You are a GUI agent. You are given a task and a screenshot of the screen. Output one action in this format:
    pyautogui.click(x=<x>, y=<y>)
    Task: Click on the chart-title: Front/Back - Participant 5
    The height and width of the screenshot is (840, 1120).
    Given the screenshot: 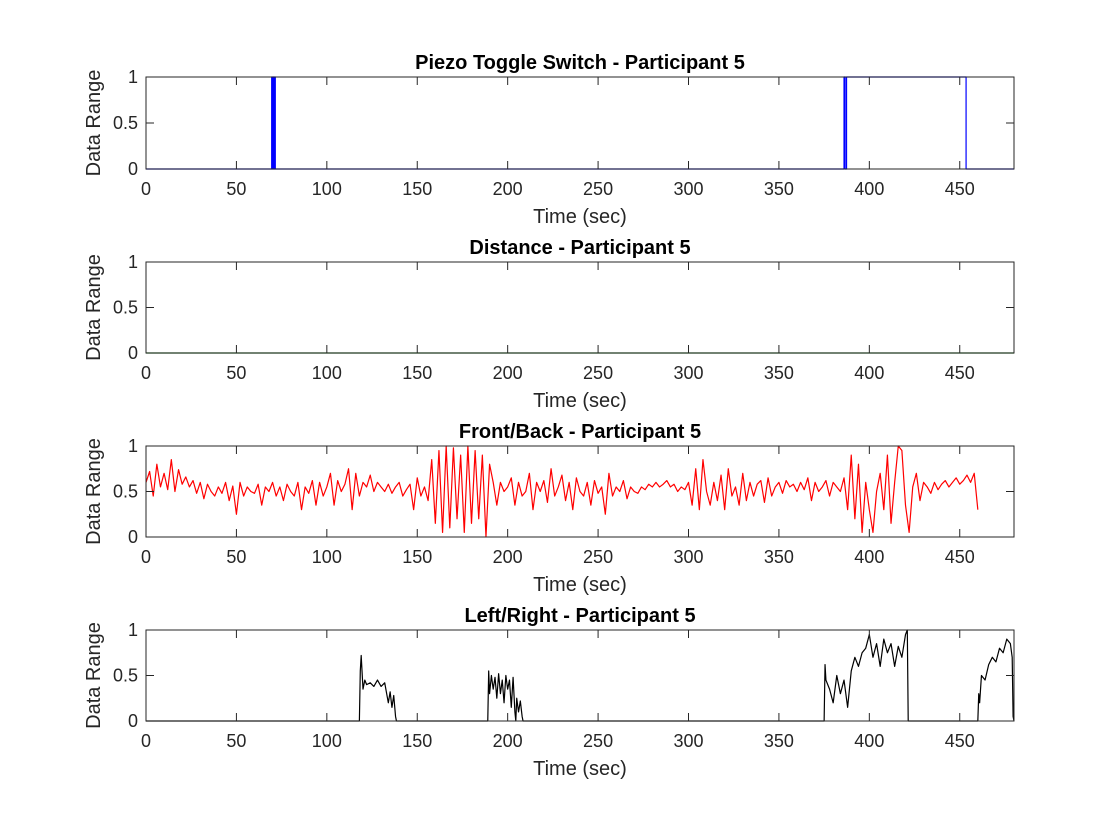 What is the action you would take?
    pyautogui.click(x=580, y=432)
    